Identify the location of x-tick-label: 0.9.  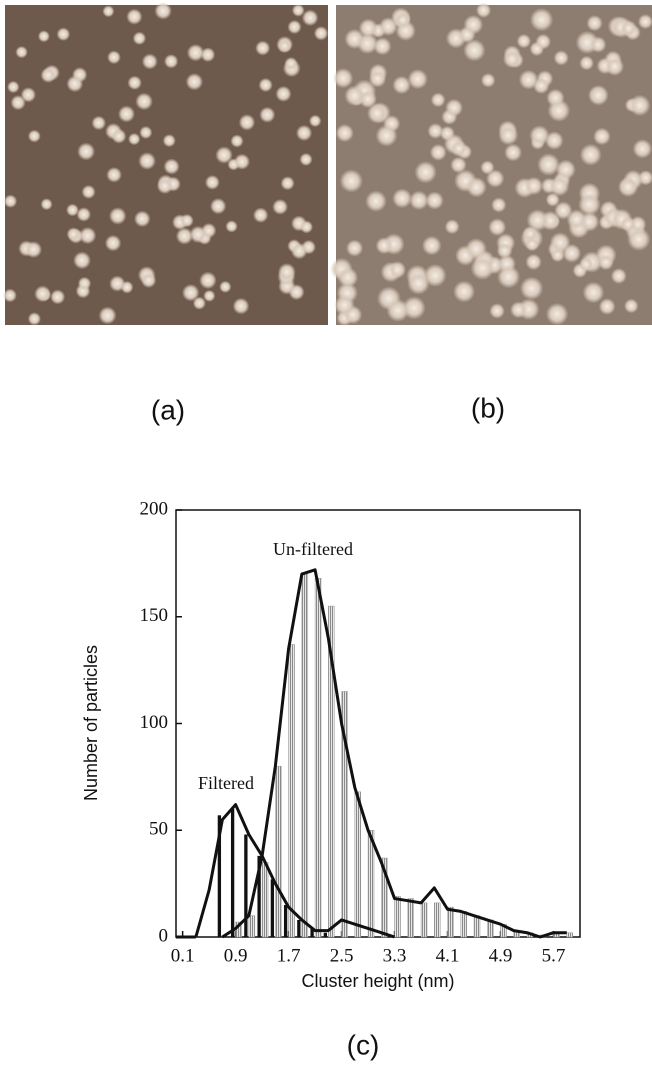
(236, 955).